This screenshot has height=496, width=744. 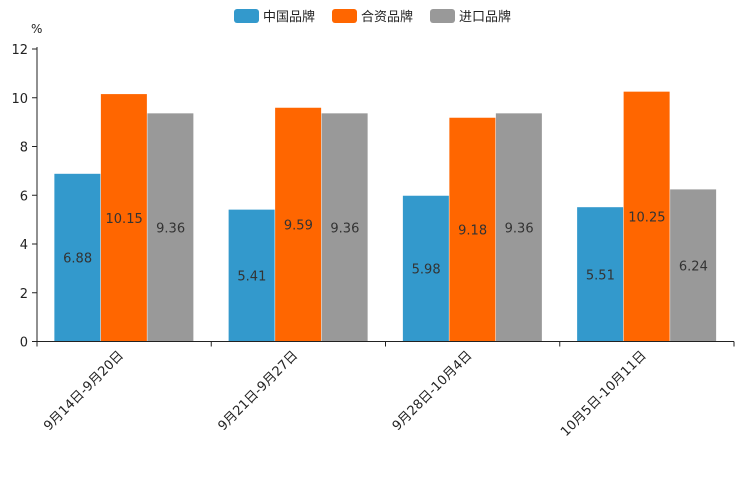 I want to click on y-tick-label: 2, so click(x=24, y=294).